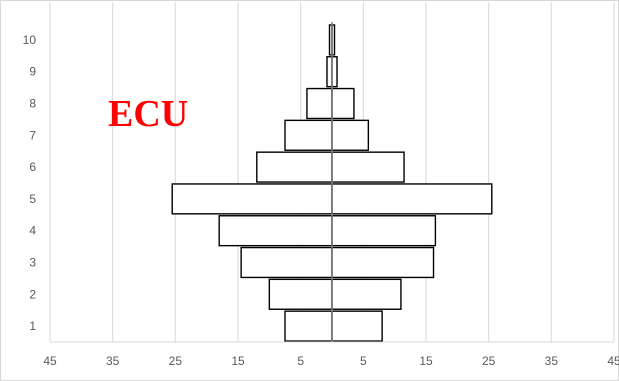 The image size is (619, 381). Describe the element at coordinates (32, 135) in the screenshot. I see `y-tick-label: 7` at that location.